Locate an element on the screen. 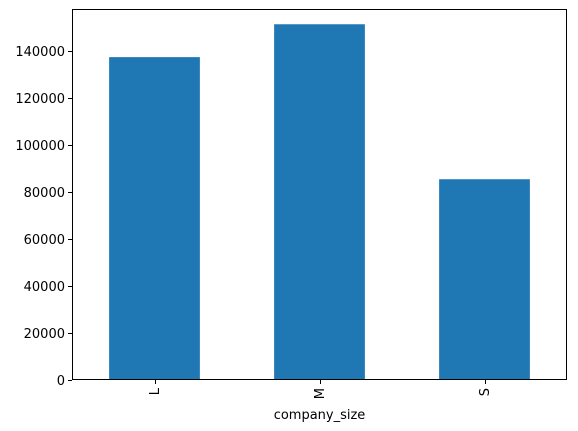 This screenshot has width=578, height=431. bar-S is located at coordinates (484, 279).